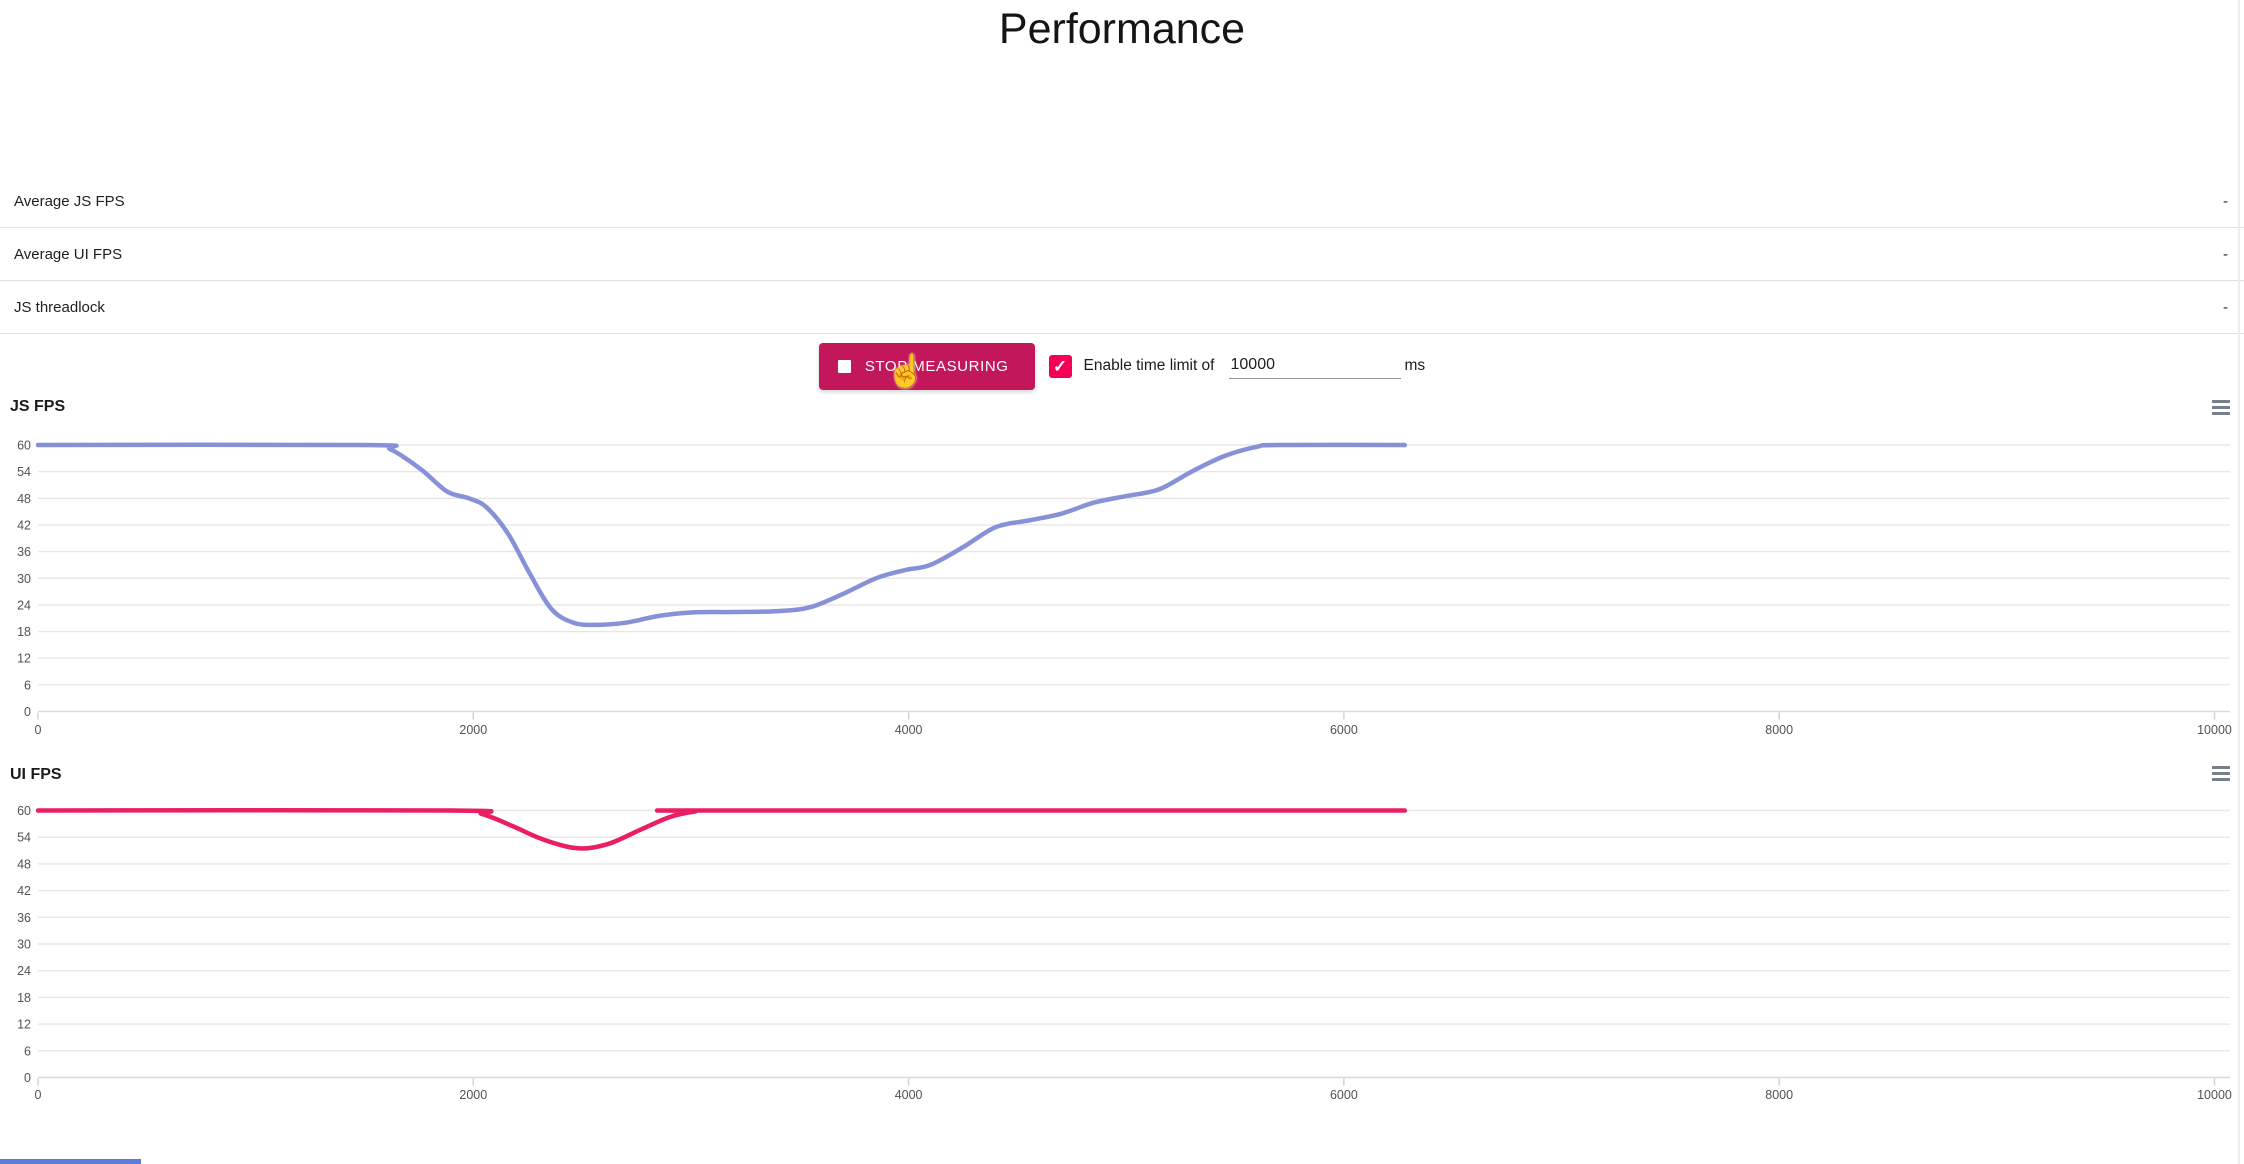 The height and width of the screenshot is (1164, 2244). Describe the element at coordinates (70, 1161) in the screenshot. I see `bottom-blue-strip` at that location.